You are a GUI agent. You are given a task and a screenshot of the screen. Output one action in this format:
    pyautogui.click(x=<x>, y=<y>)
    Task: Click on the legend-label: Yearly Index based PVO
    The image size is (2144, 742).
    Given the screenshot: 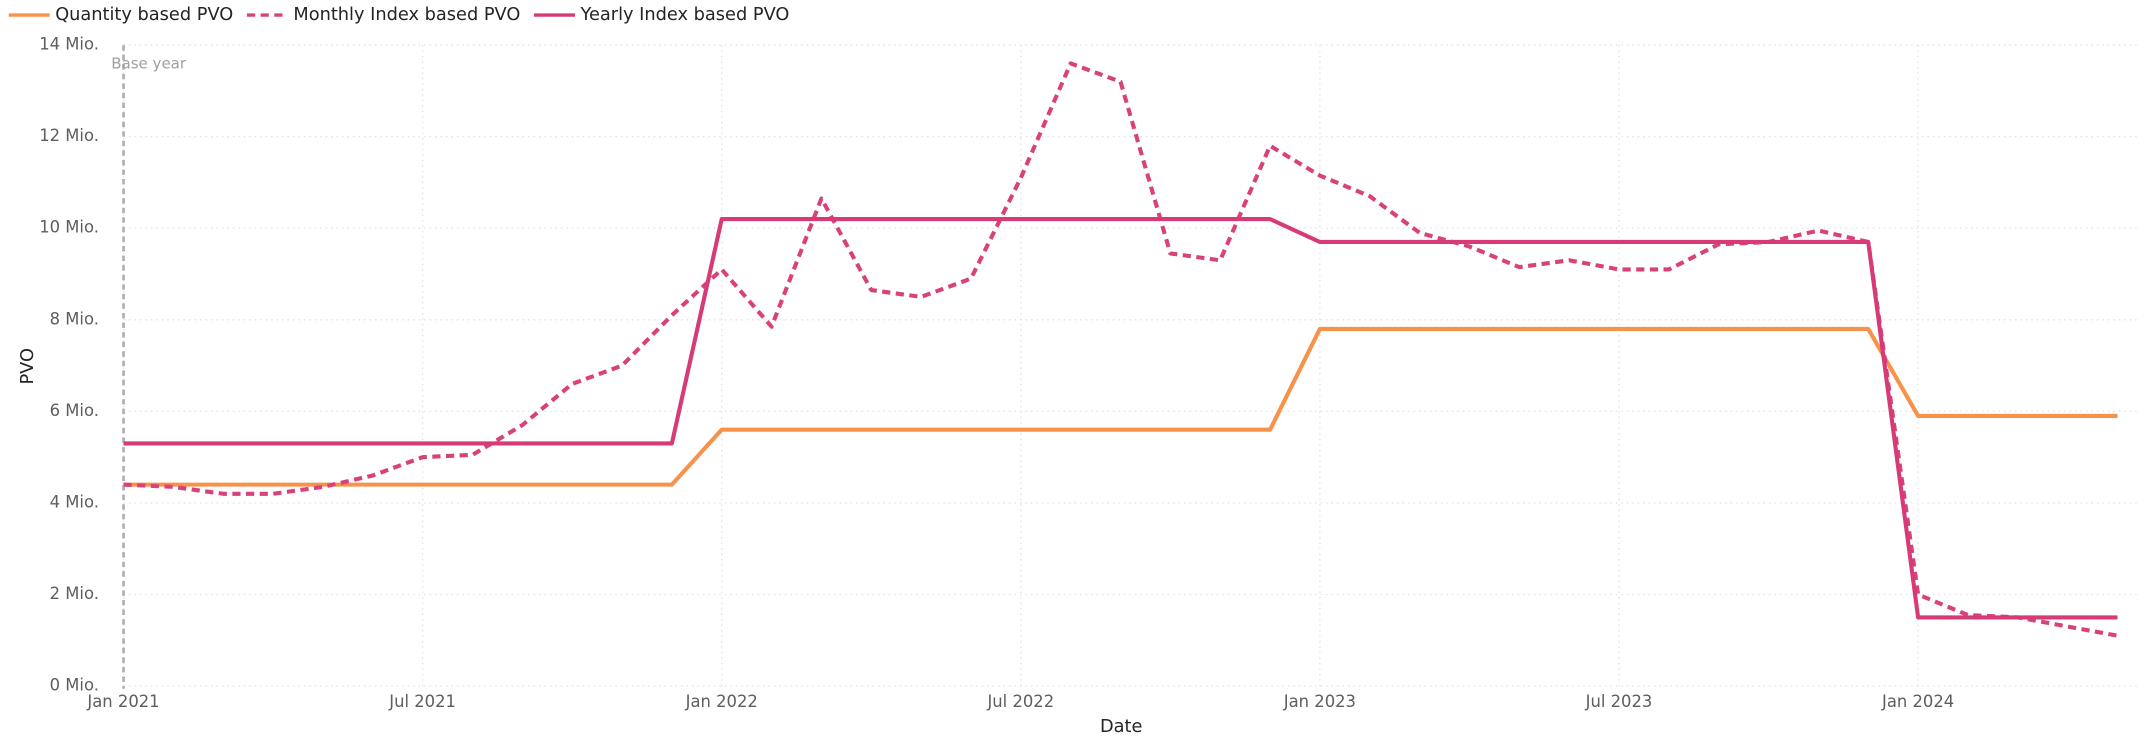 What is the action you would take?
    pyautogui.click(x=684, y=15)
    